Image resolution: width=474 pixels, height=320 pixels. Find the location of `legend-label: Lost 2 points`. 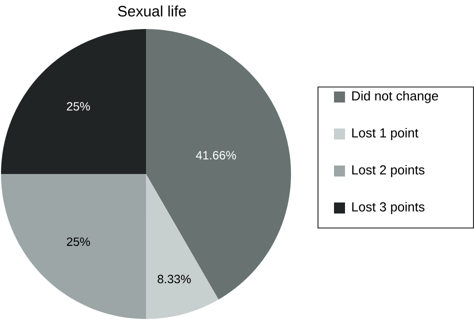

legend-label: Lost 2 points is located at coordinates (388, 171).